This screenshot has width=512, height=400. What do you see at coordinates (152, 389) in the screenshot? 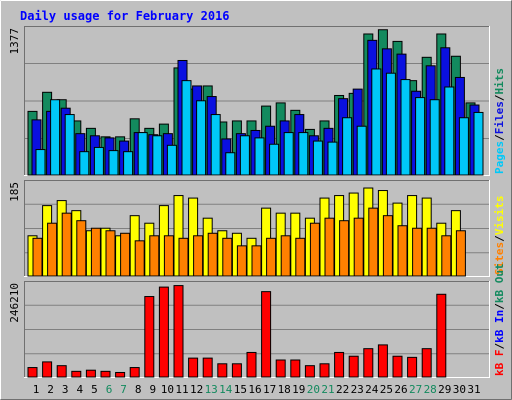
I see `x-tick-label: 9` at bounding box center [152, 389].